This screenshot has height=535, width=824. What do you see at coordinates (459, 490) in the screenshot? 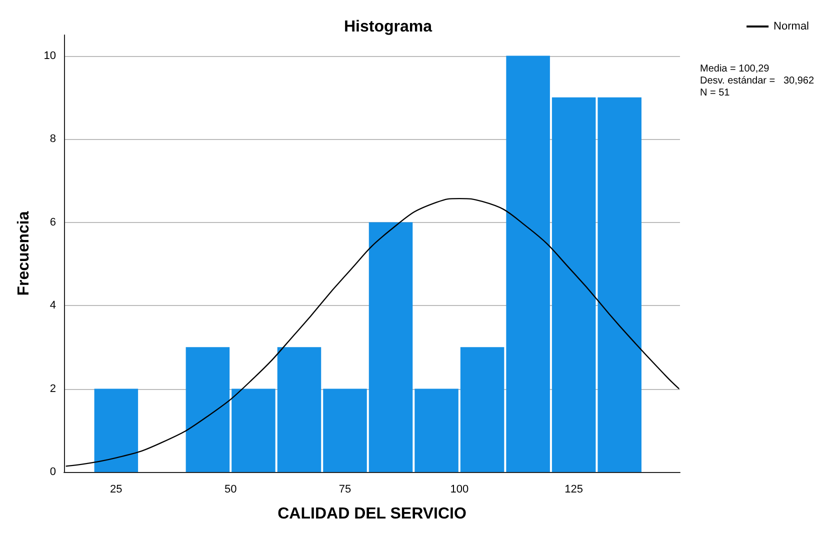
I see `x-tick-label: 100` at bounding box center [459, 490].